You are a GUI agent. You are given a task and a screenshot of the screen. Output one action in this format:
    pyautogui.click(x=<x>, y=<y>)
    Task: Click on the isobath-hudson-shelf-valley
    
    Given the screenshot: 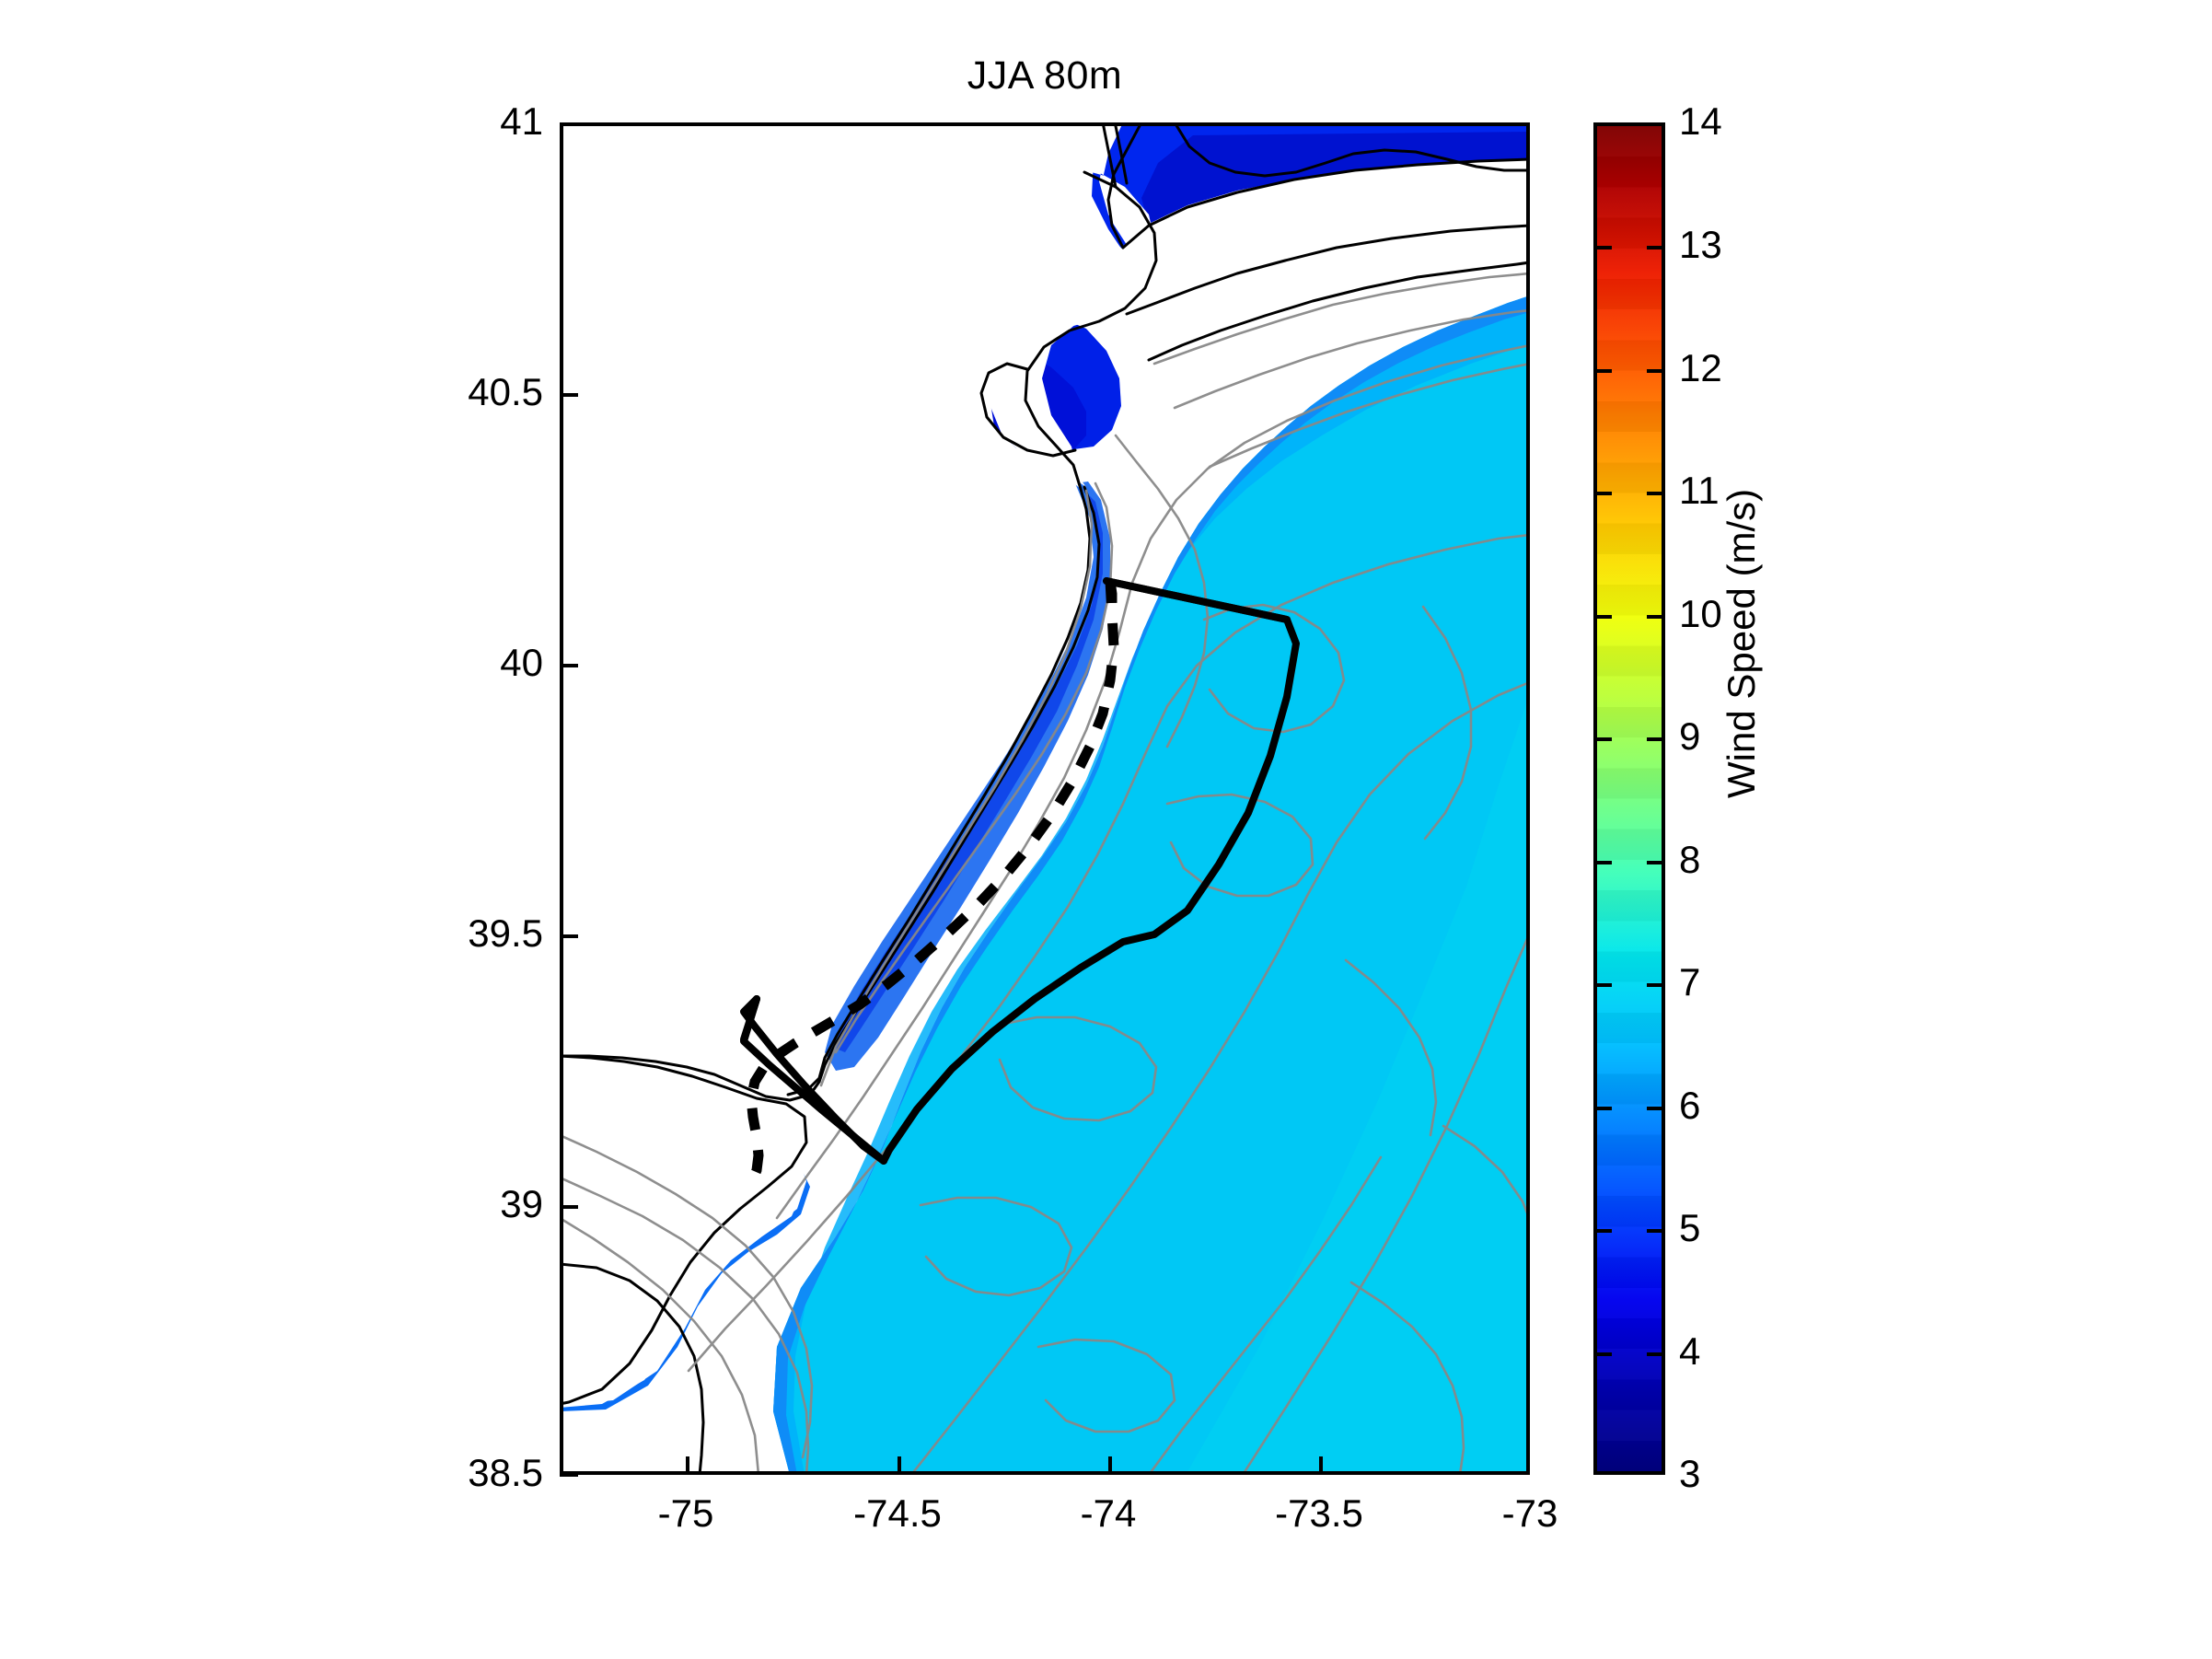 What is the action you would take?
    pyautogui.click(x=1162, y=591)
    